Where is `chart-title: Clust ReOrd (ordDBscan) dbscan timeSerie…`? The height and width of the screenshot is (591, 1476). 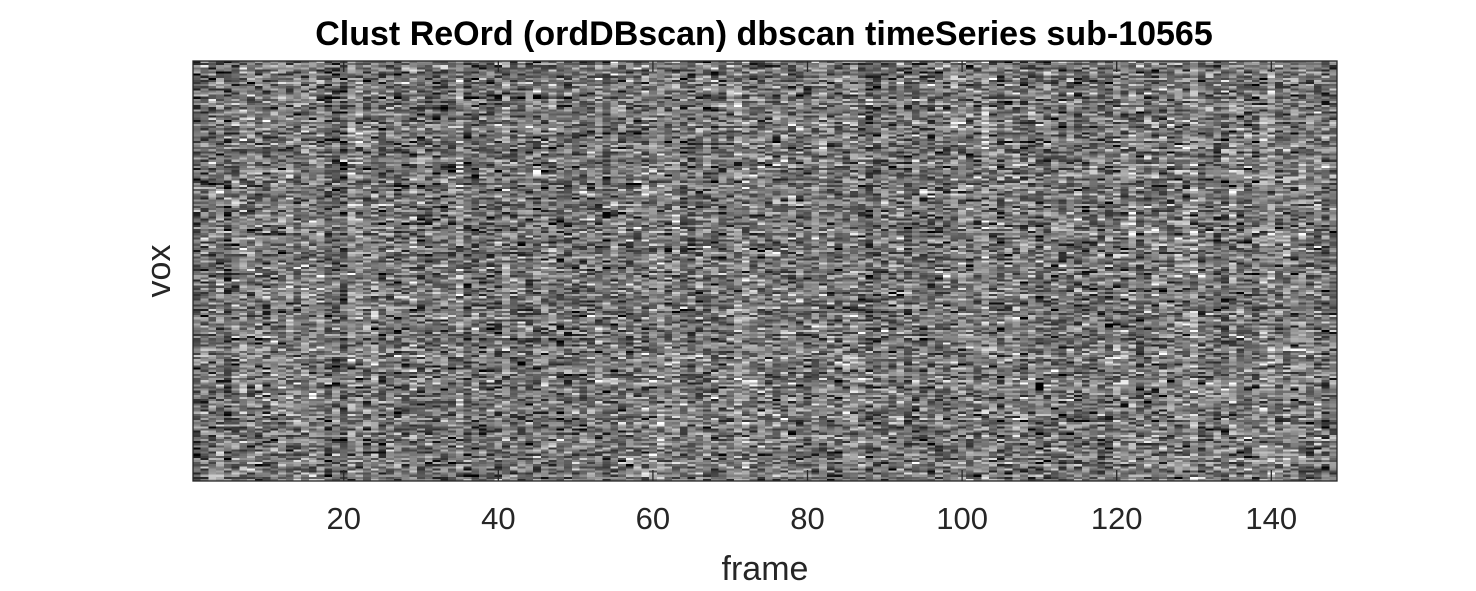
chart-title: Clust ReOrd (ordDBscan) dbscan timeSerie… is located at coordinates (764, 34).